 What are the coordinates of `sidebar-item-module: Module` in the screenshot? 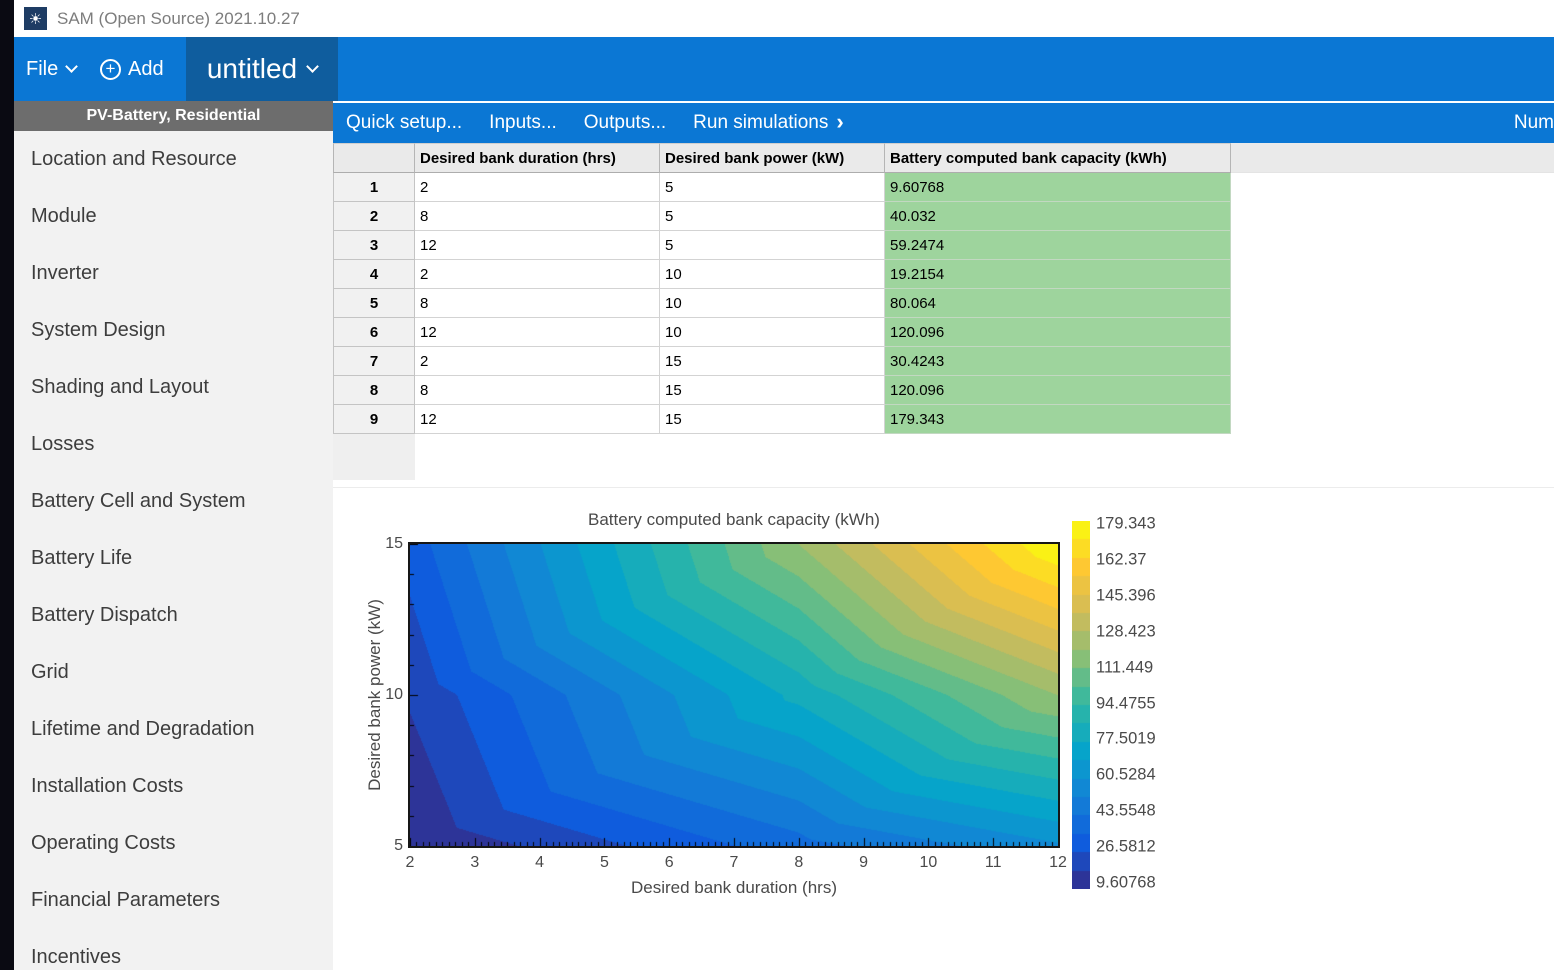 It's located at (64, 216).